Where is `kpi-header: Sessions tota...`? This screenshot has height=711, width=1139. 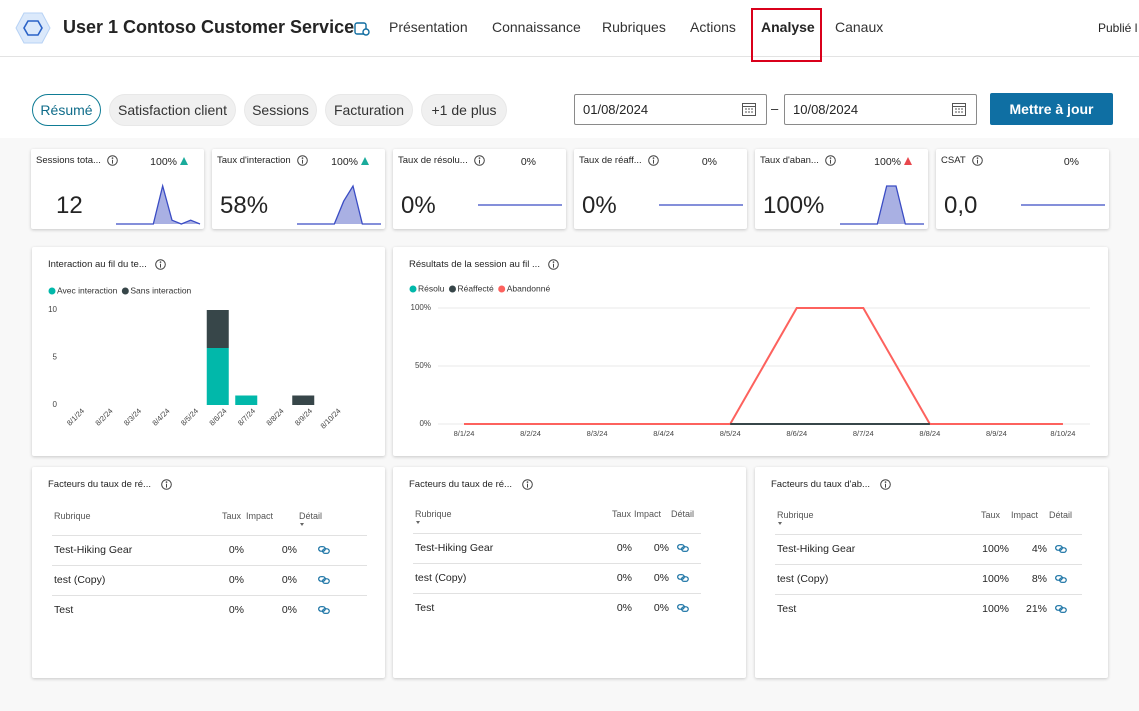
kpi-header: Sessions tota... is located at coordinates (77, 160).